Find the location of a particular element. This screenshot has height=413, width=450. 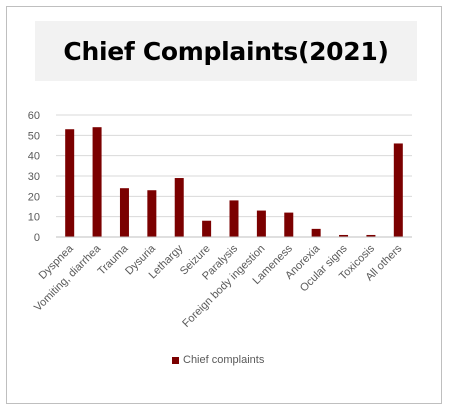

legend: Chief complaints is located at coordinates (218, 360).